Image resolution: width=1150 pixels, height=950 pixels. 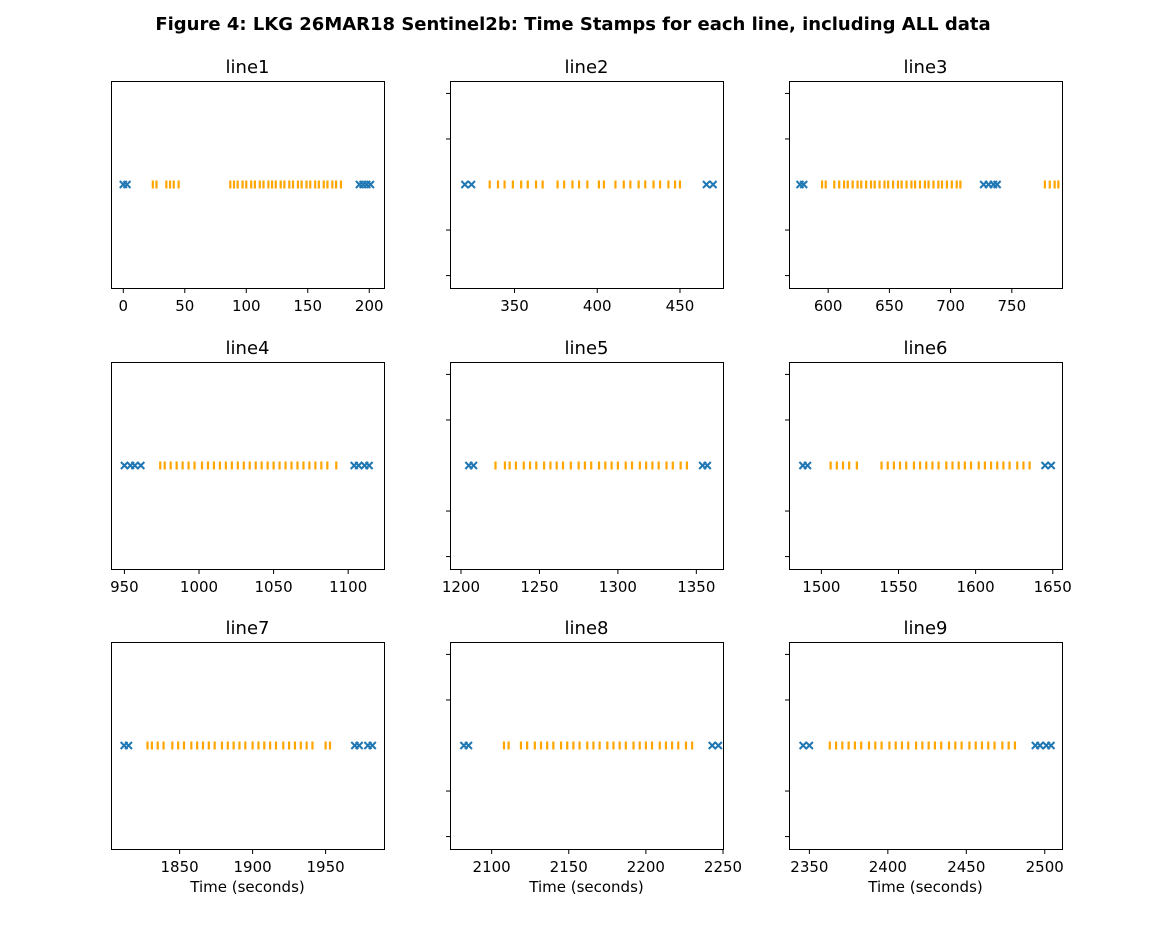 I want to click on x-tick-label: 1850, so click(x=180, y=867).